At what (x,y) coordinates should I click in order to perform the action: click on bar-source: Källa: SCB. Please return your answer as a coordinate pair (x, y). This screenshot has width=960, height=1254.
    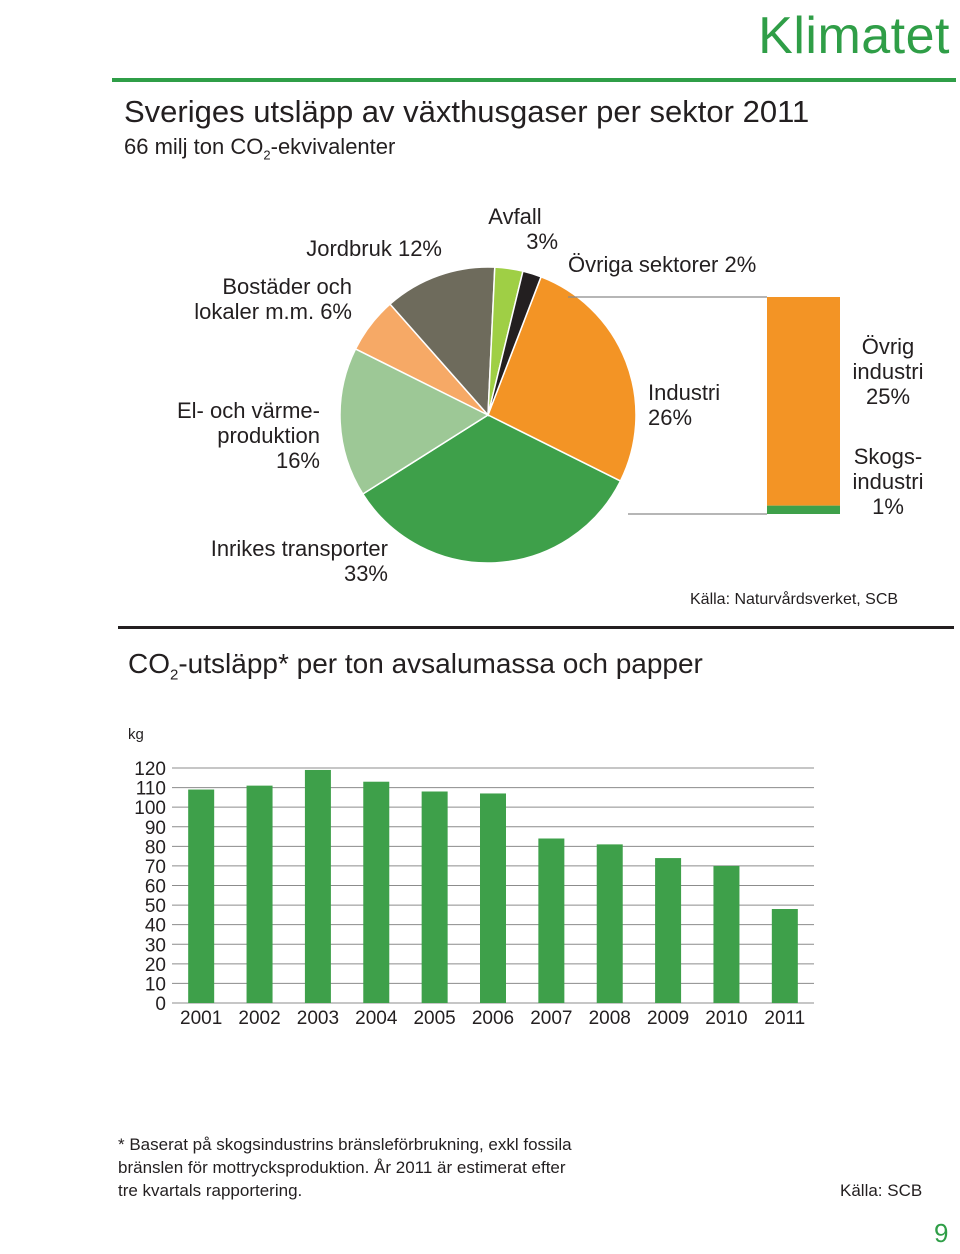
    Looking at the image, I should click on (881, 1190).